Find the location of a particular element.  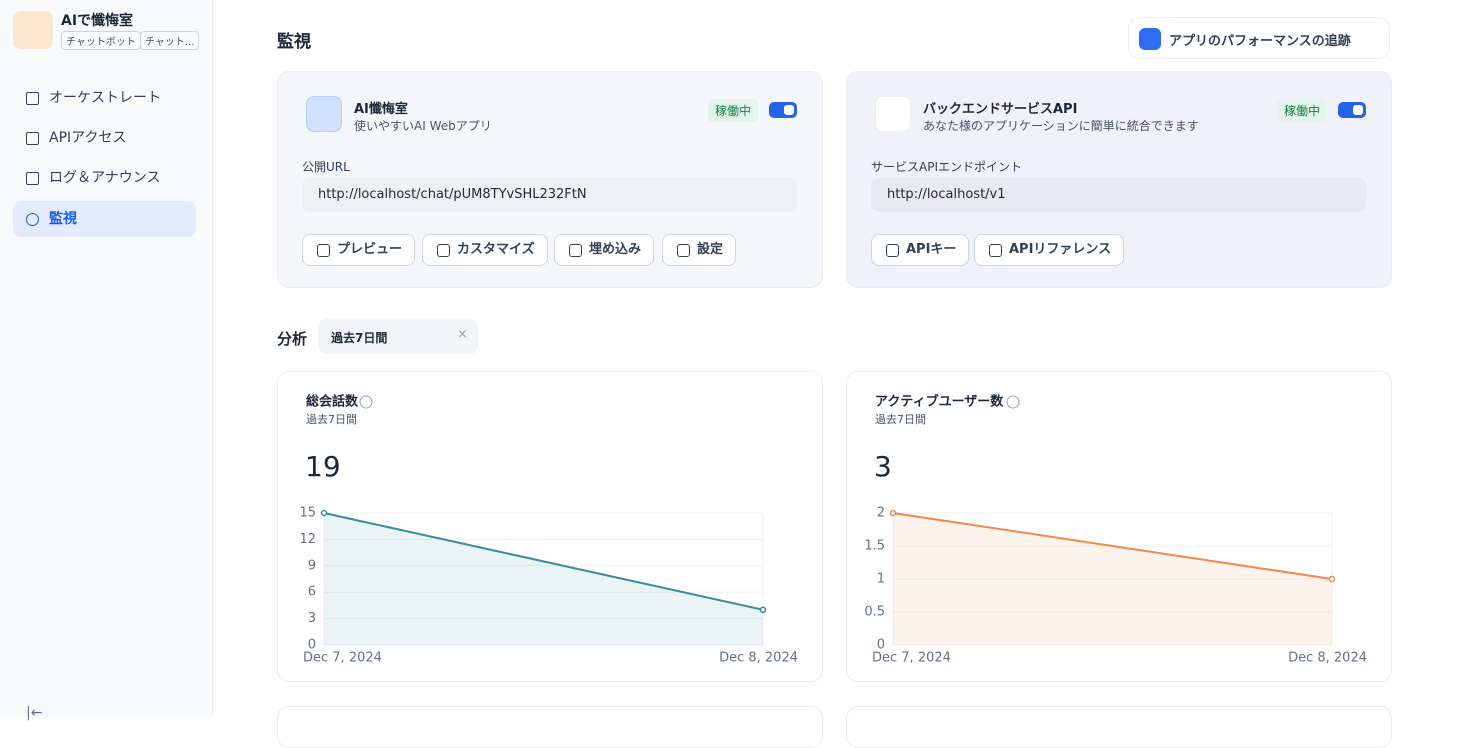

section-title: 分析 is located at coordinates (292, 339).